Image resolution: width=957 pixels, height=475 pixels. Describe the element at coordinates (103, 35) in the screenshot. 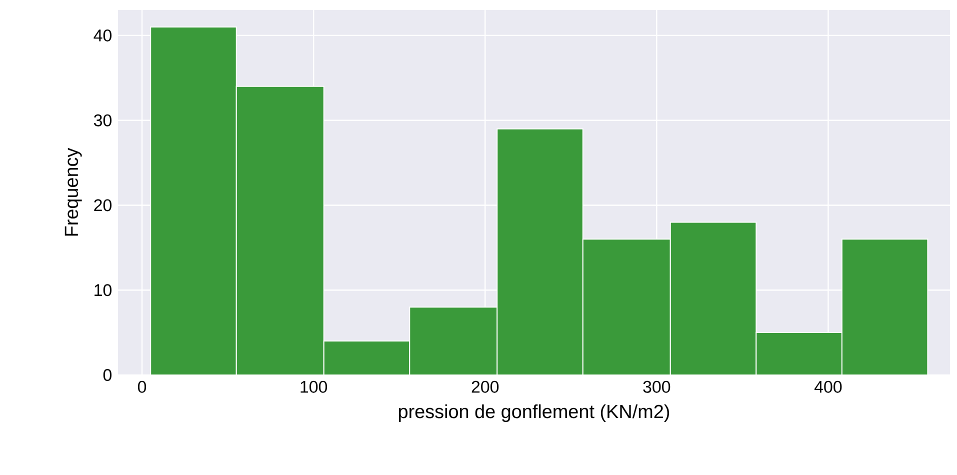

I see `y-tick-label: 40` at that location.